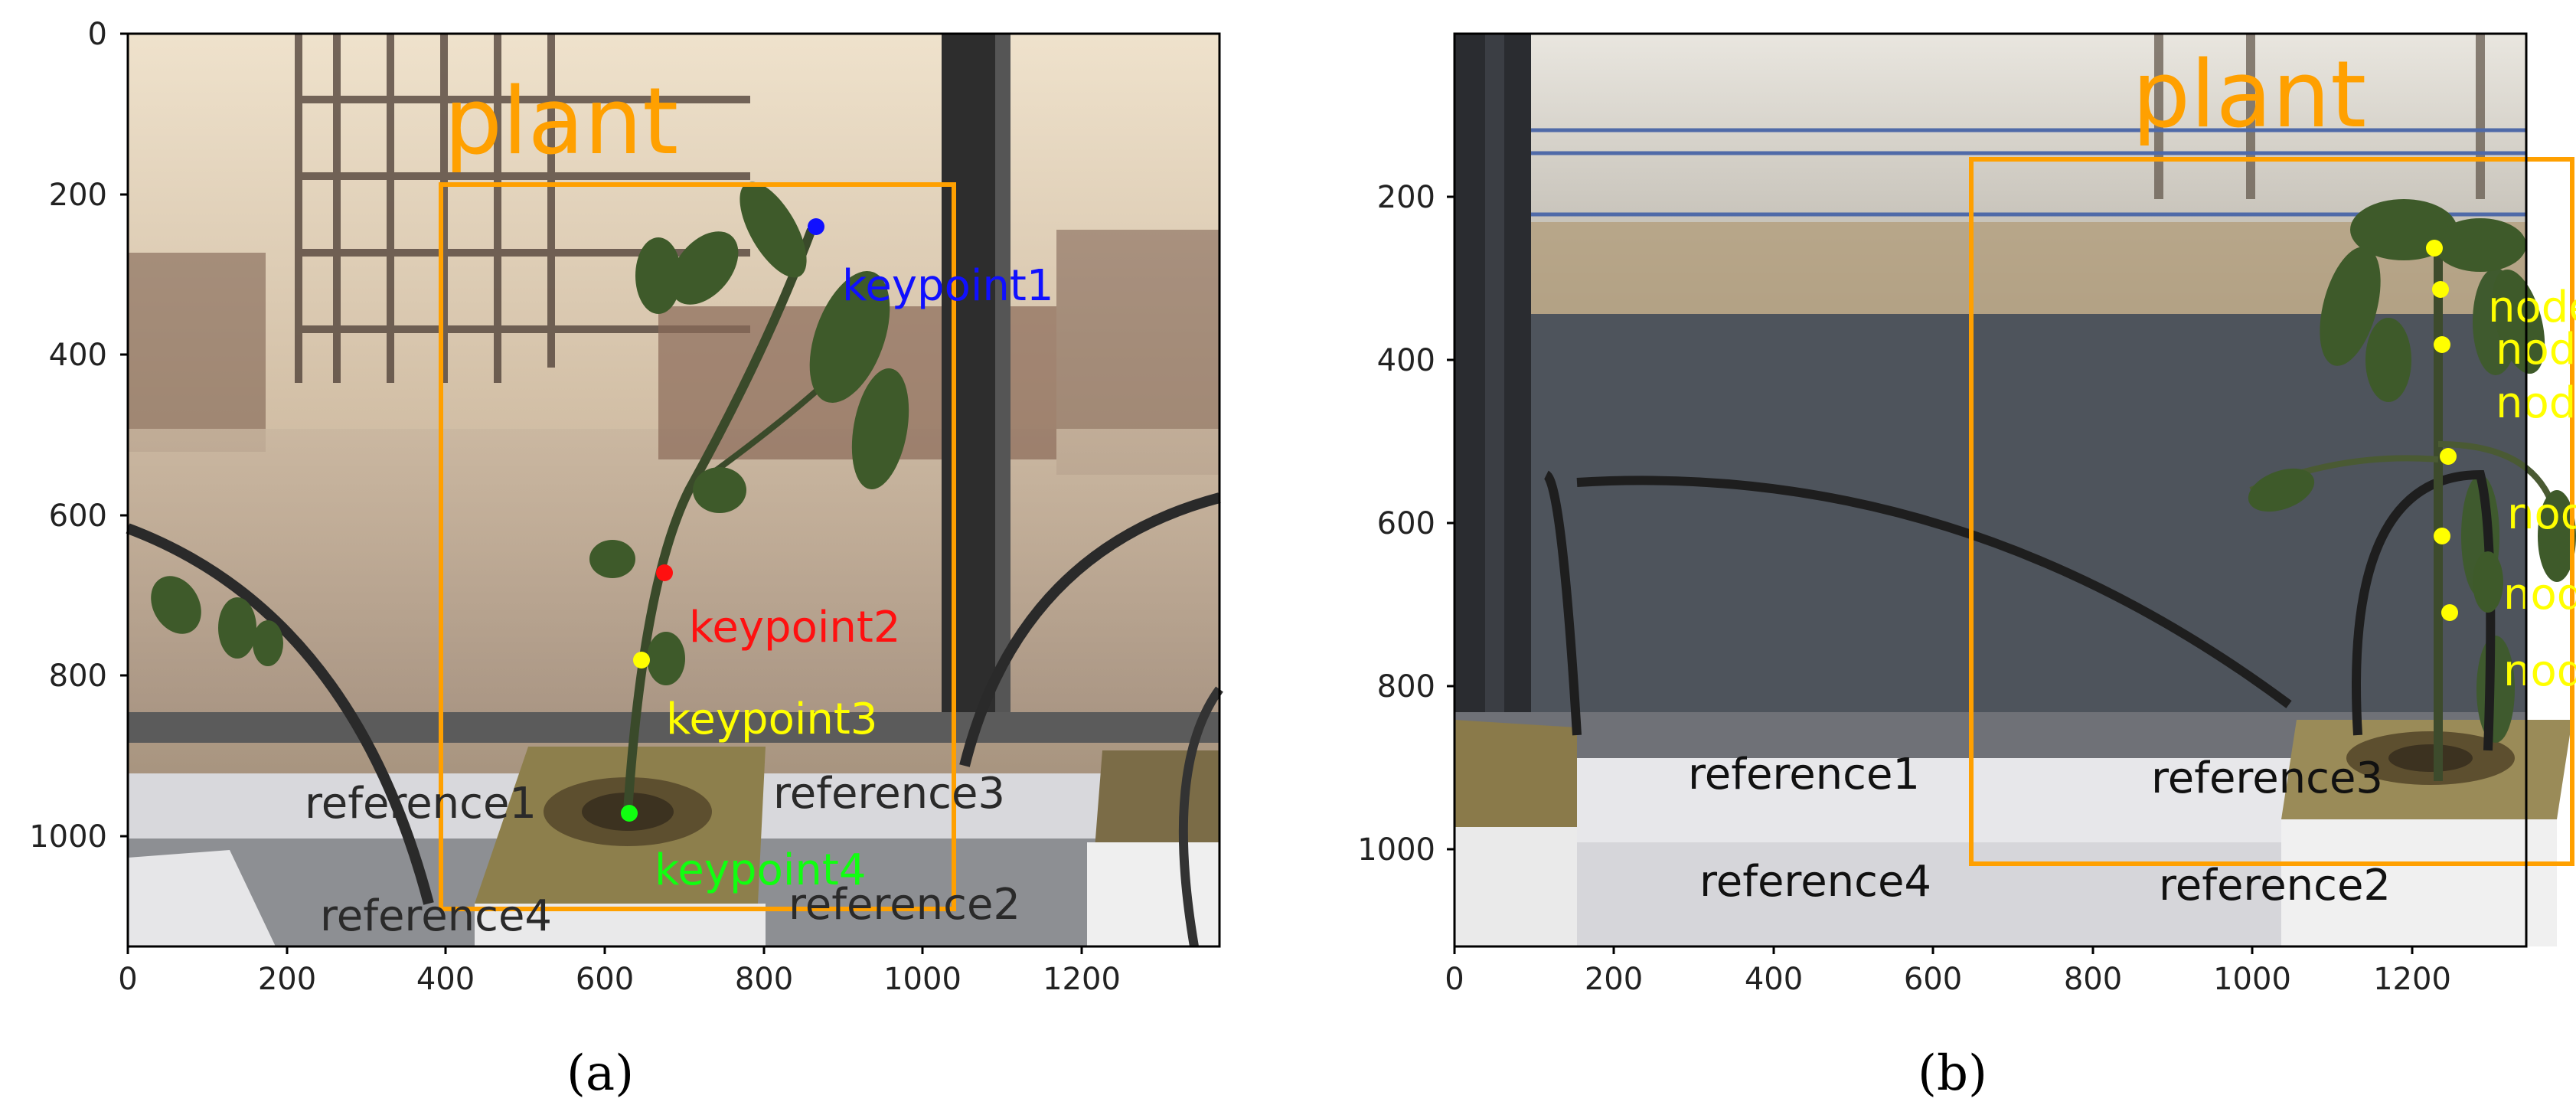 This screenshot has width=2576, height=1118. I want to click on panel-a-caption: (a), so click(600, 1073).